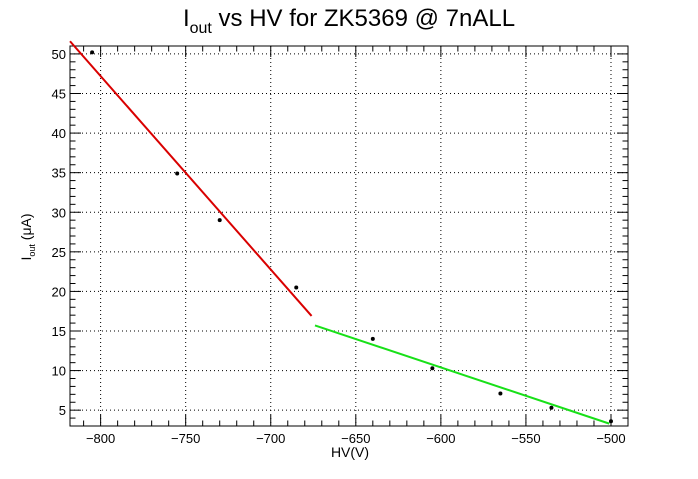 This screenshot has height=479, width=698. I want to click on y-tick-label: 40, so click(59, 133).